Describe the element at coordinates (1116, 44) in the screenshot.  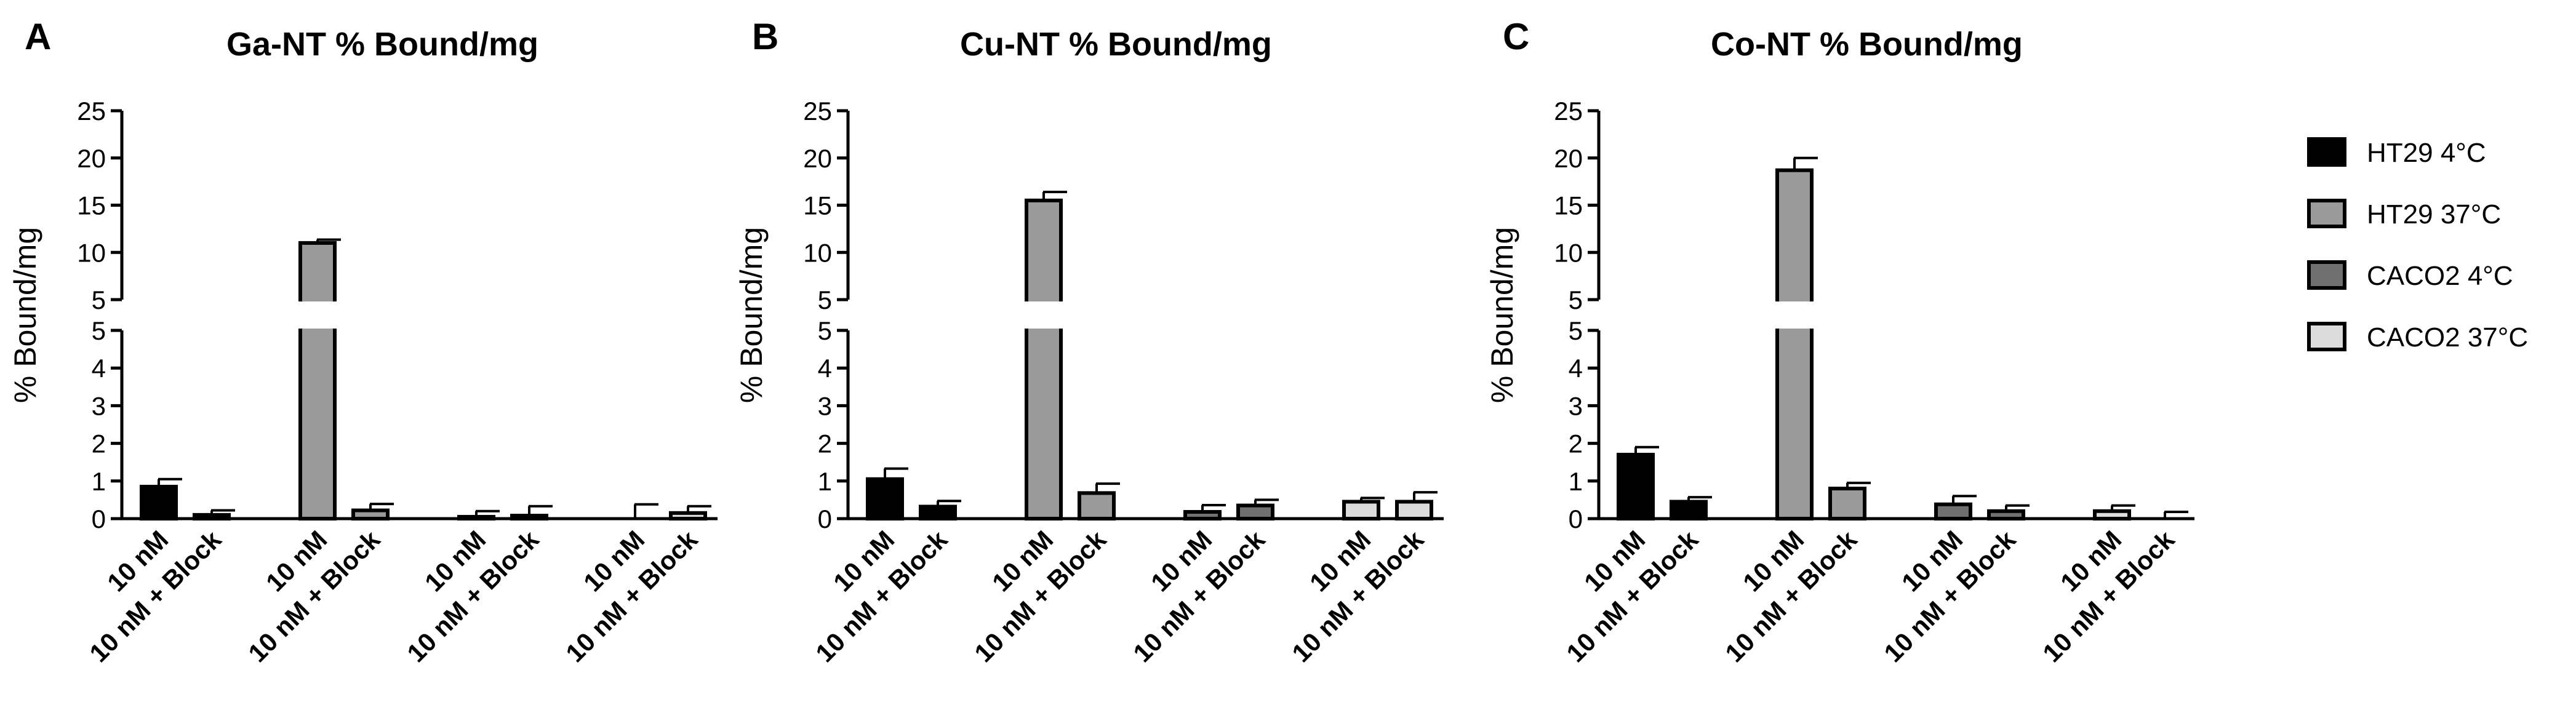
I see `chart-title: Cu-NT % Bound/mg` at that location.